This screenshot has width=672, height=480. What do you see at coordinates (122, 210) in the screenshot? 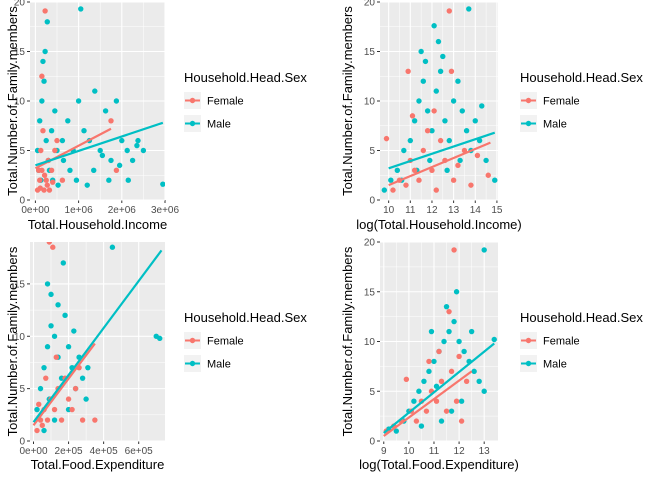
I see `x-tick-label: 2e+06` at bounding box center [122, 210].